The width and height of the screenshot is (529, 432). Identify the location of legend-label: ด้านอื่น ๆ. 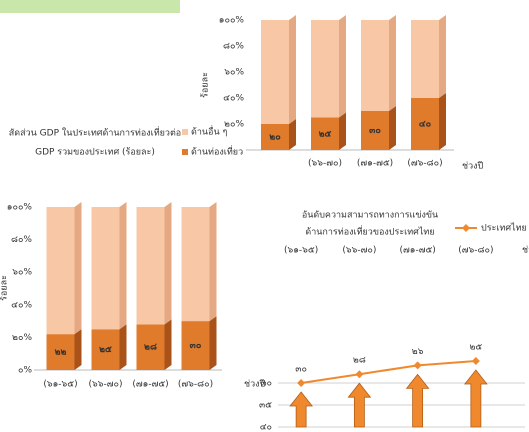
(209, 131).